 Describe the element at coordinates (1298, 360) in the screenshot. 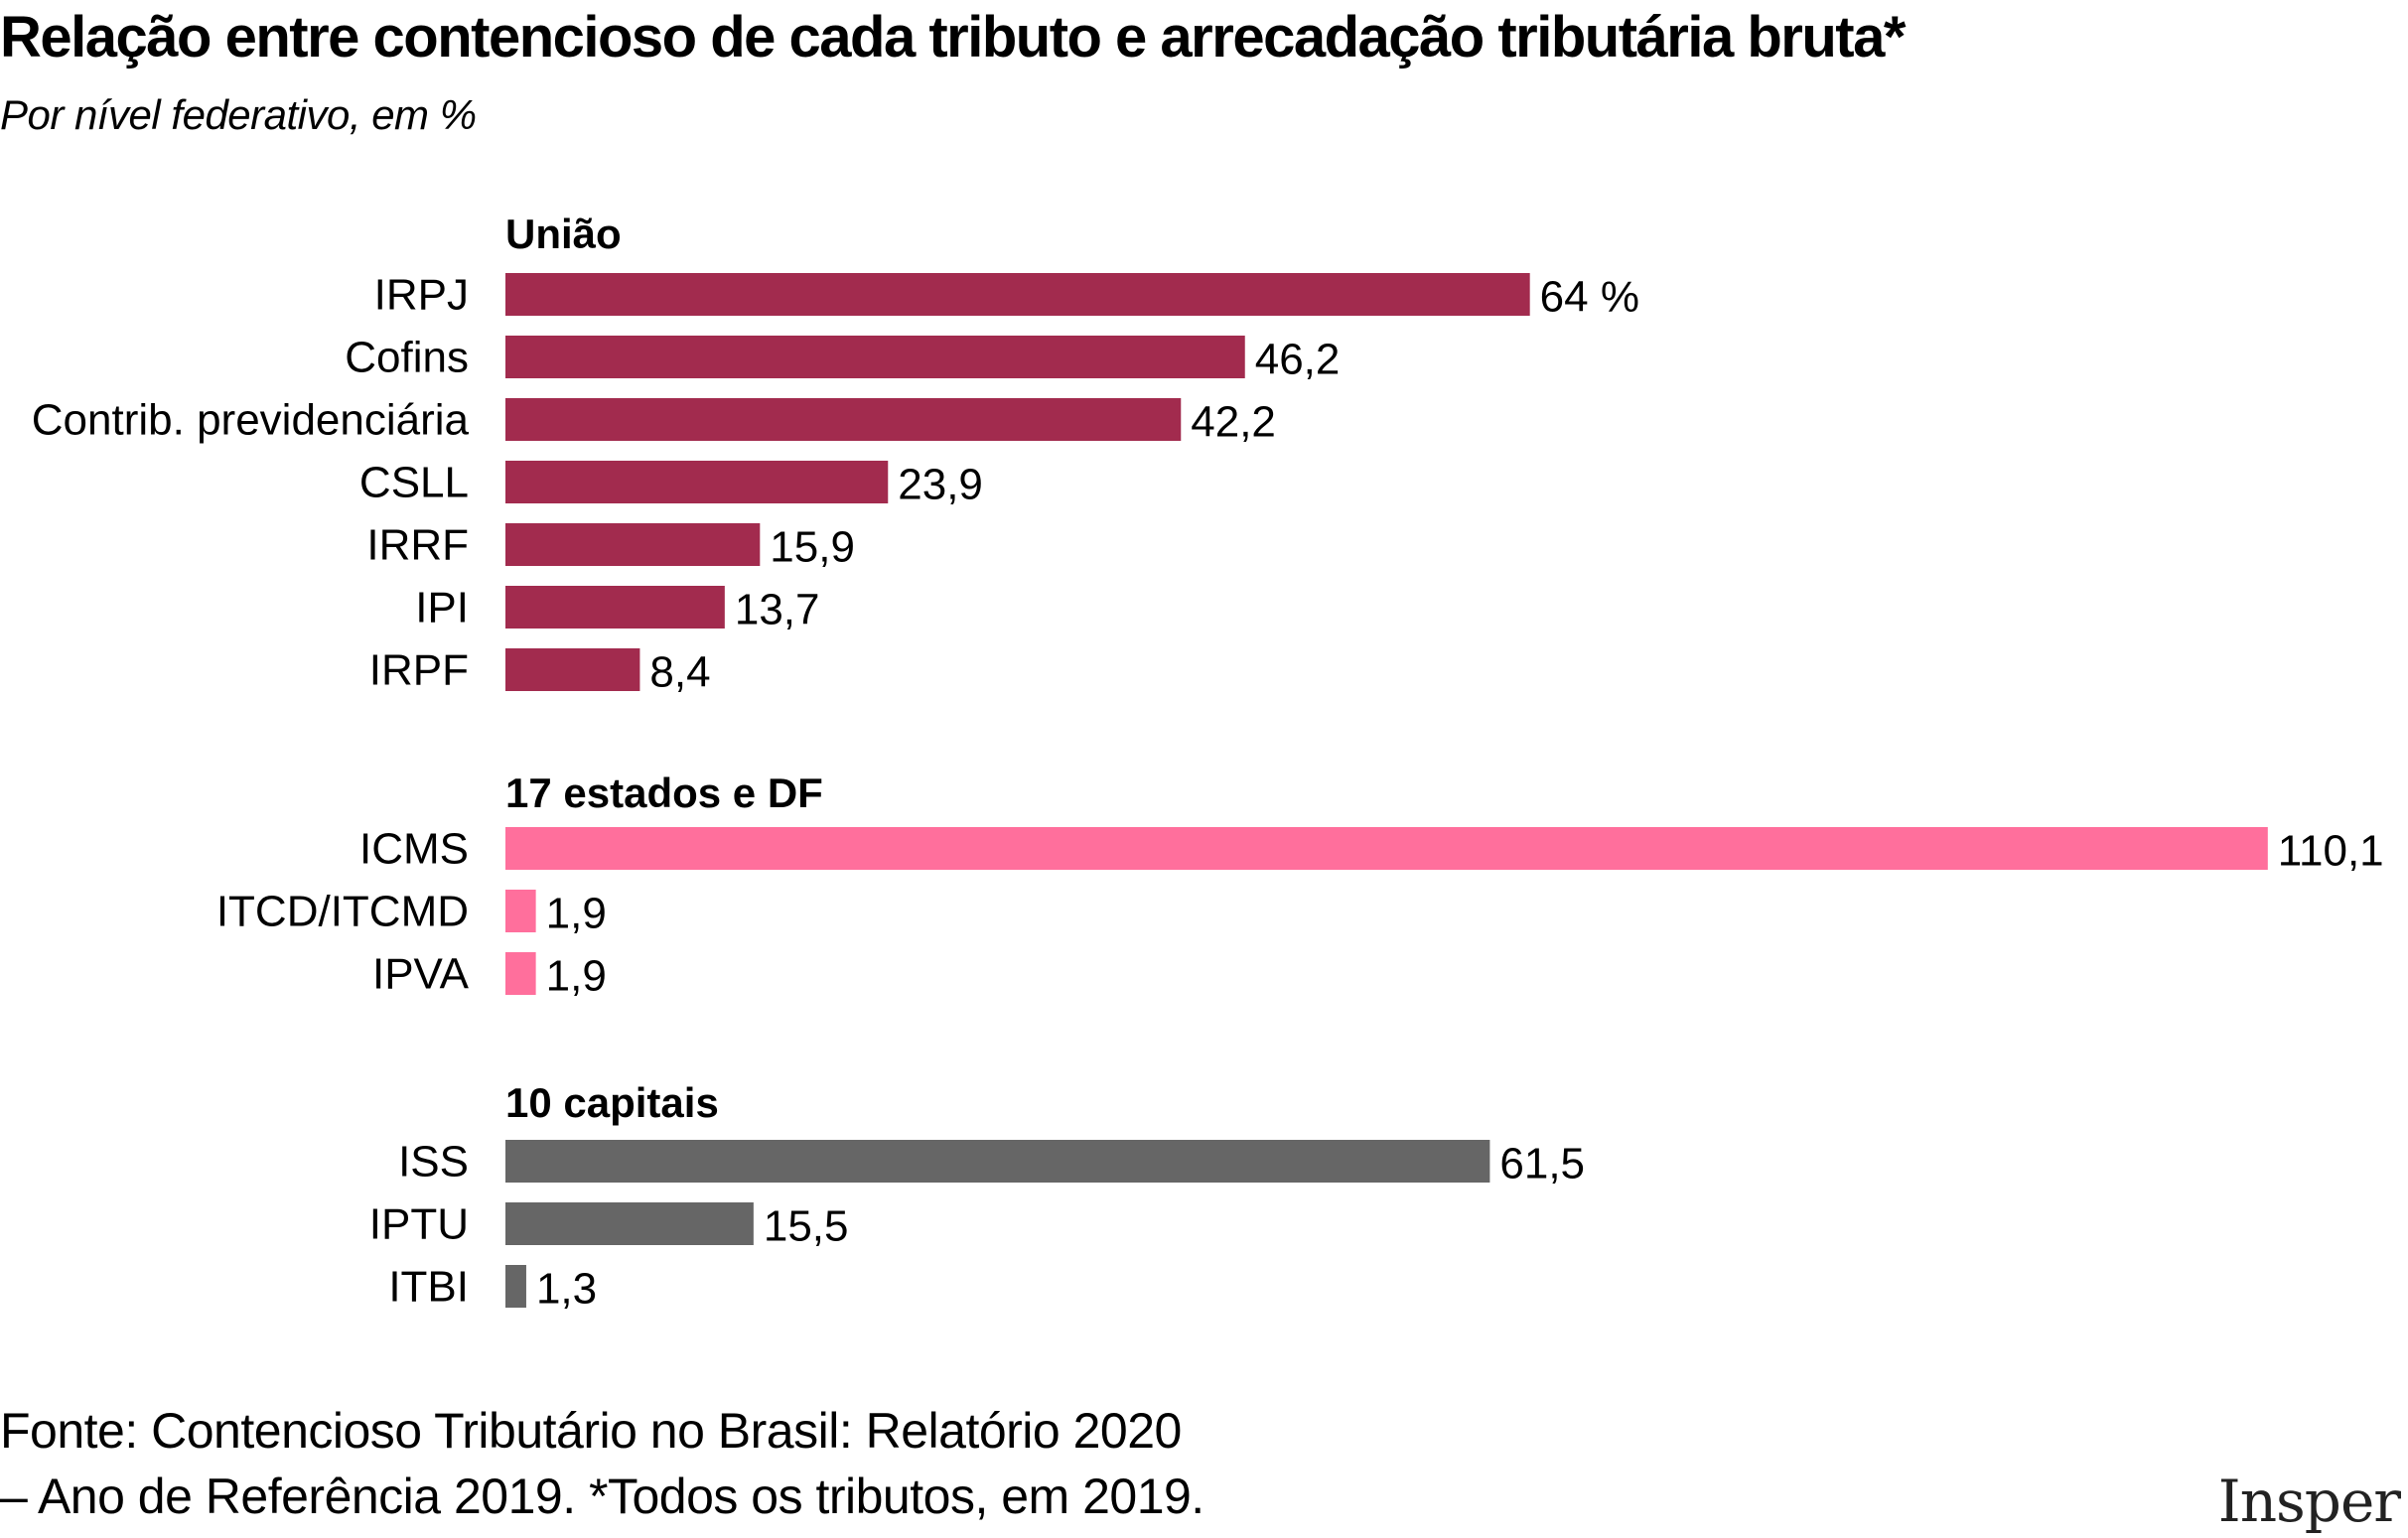

I see `value-label: 46,2` at that location.